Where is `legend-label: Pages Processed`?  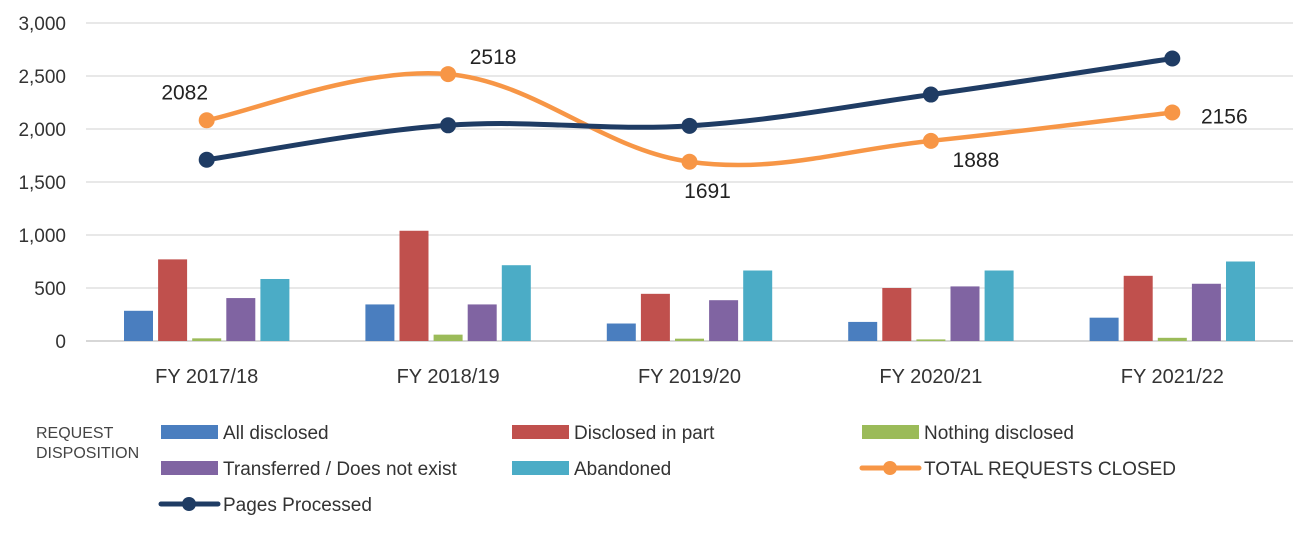
legend-label: Pages Processed is located at coordinates (297, 505).